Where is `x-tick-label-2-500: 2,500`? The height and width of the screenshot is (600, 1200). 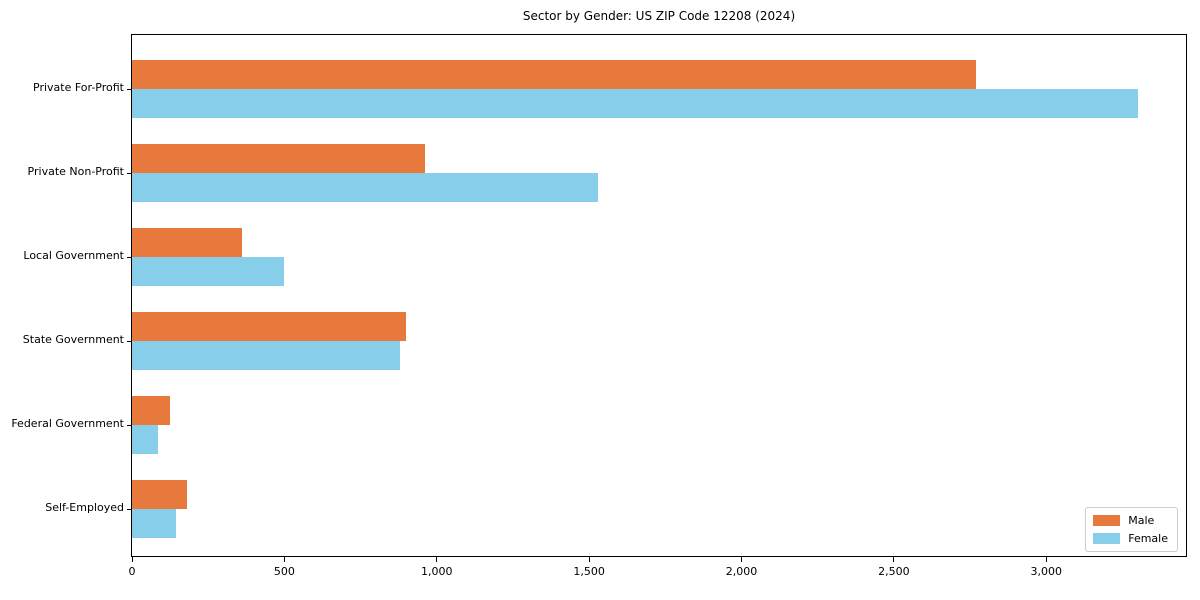 x-tick-label-2-500: 2,500 is located at coordinates (894, 571).